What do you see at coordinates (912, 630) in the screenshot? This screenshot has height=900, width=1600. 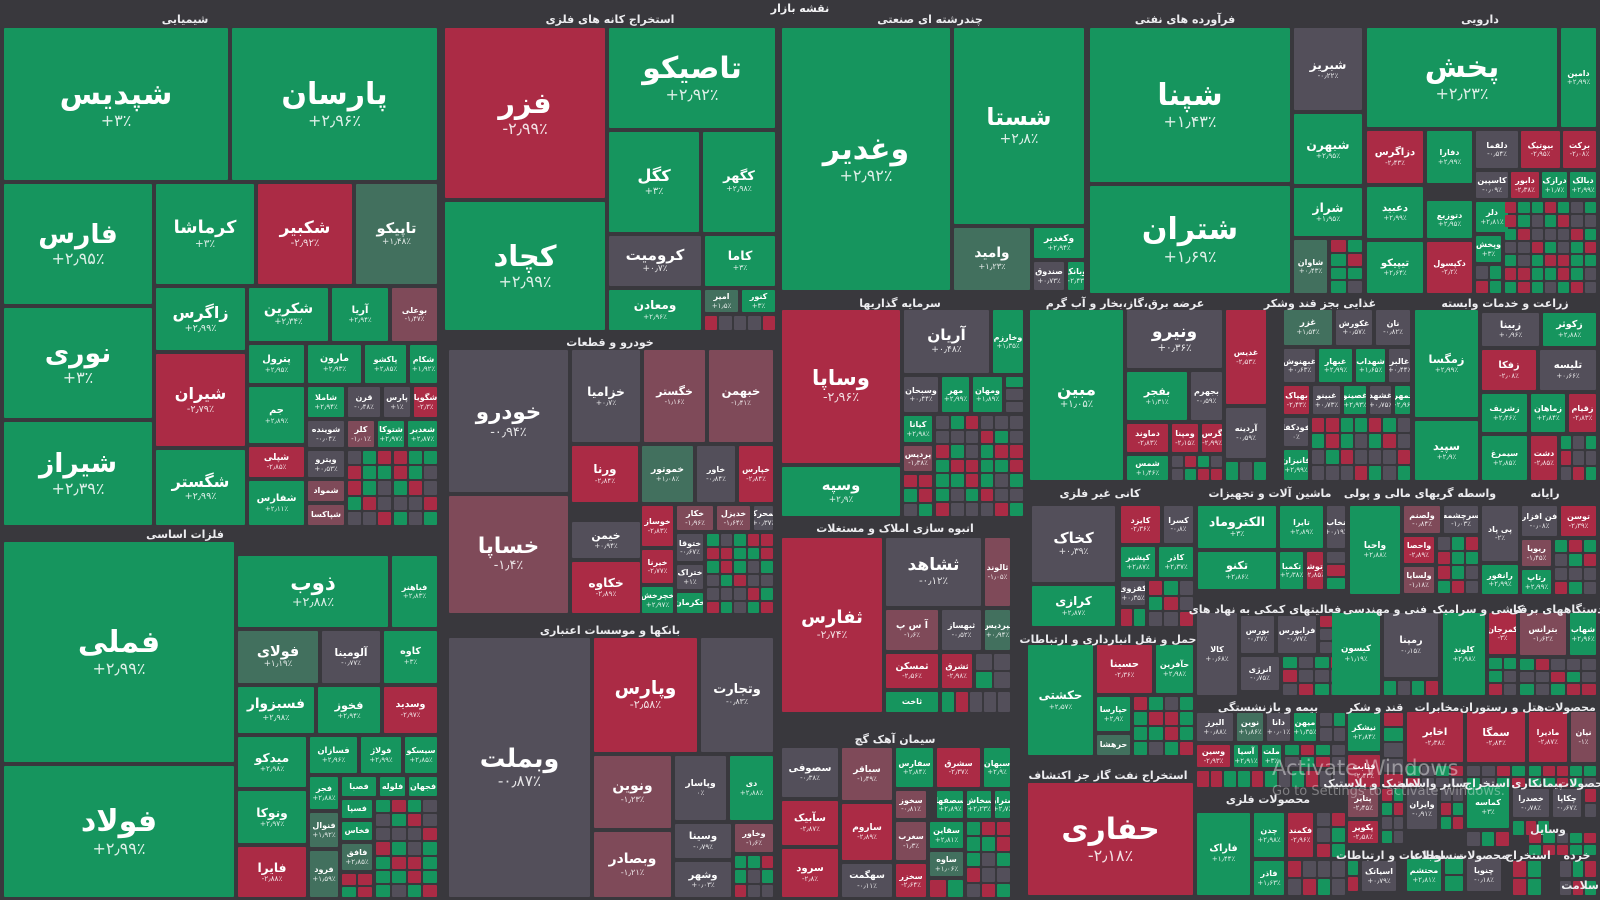 I see `stock-tile: آ س پ -۱٫۶٪` at bounding box center [912, 630].